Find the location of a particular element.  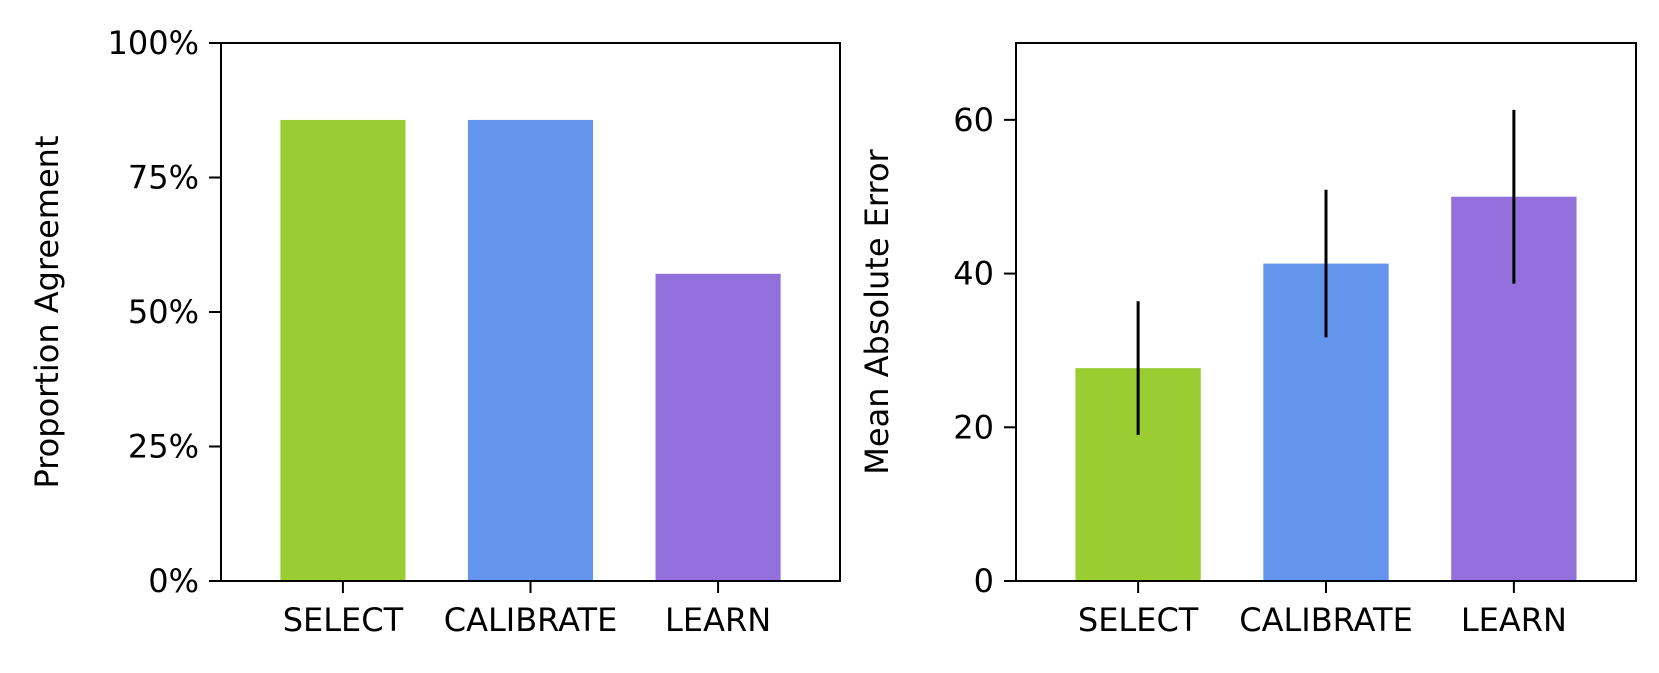

y-tick-label: 100% is located at coordinates (153, 43).